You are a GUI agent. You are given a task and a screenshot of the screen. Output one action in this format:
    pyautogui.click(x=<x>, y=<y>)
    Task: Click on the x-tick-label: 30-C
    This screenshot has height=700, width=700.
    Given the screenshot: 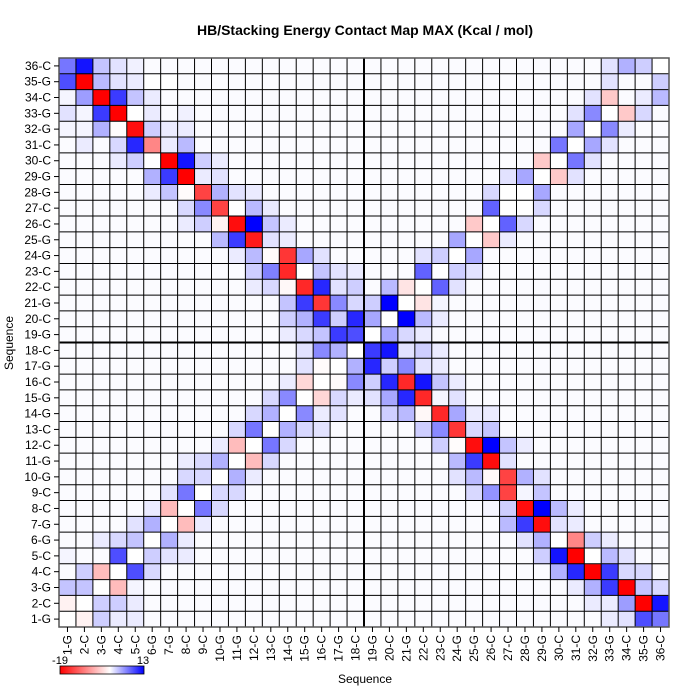 What is the action you would take?
    pyautogui.click(x=559, y=648)
    